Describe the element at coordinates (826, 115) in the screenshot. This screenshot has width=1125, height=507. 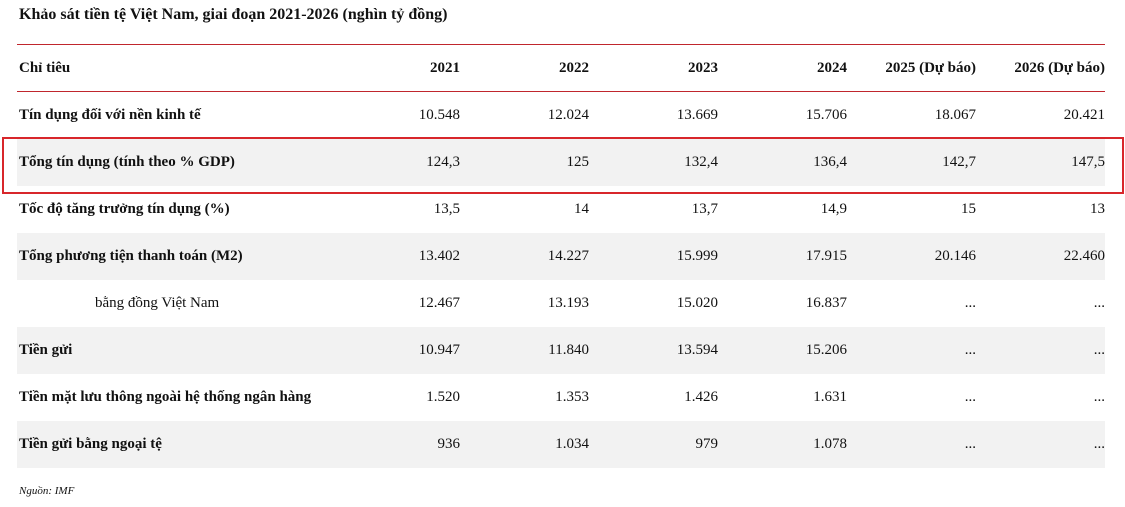
I see `cell-value: 15.706` at that location.